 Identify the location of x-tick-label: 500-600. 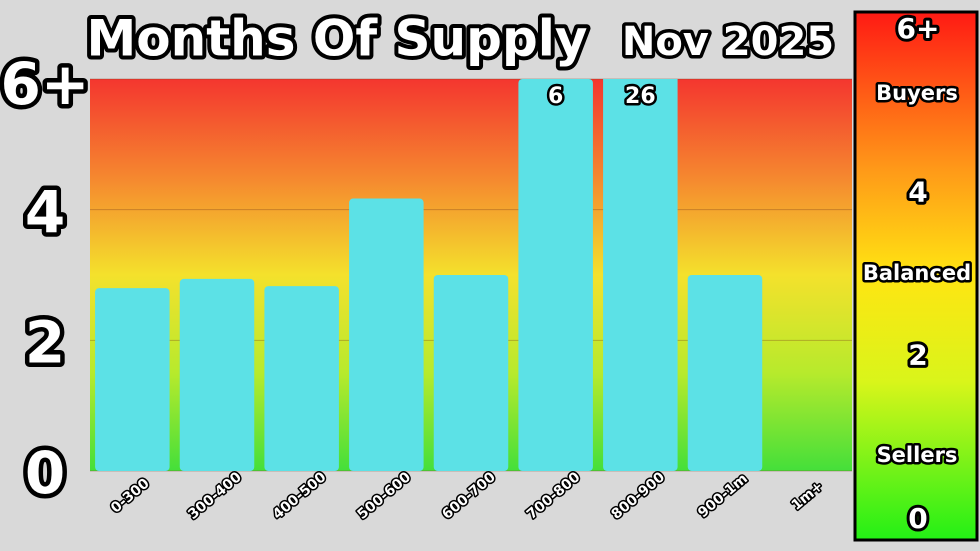
(385, 496).